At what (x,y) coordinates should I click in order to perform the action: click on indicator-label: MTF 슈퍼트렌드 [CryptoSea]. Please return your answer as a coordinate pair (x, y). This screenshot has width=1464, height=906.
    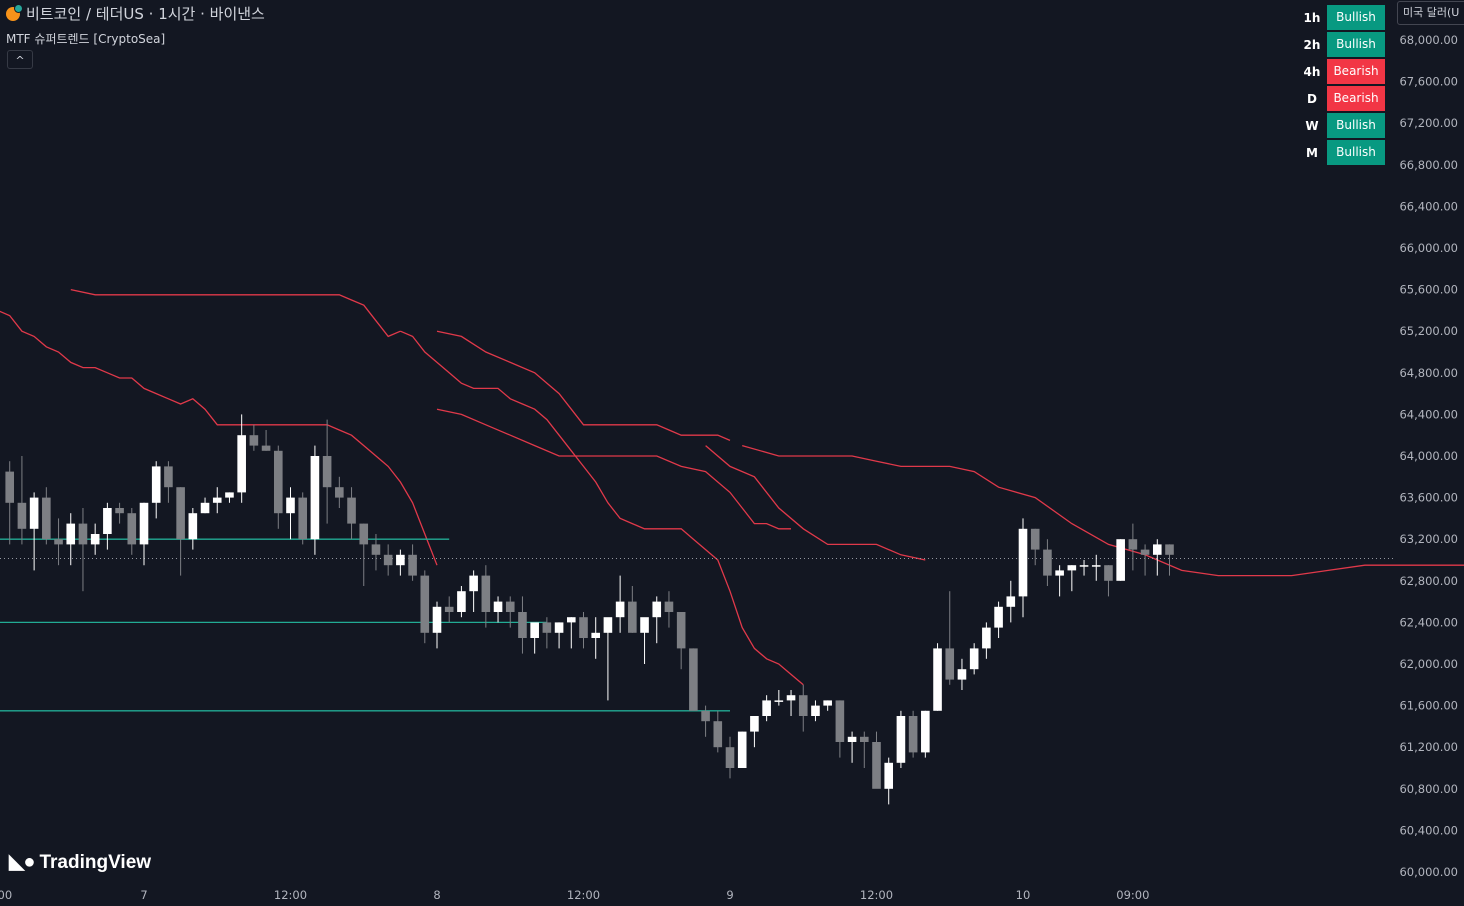
    Looking at the image, I should click on (86, 39).